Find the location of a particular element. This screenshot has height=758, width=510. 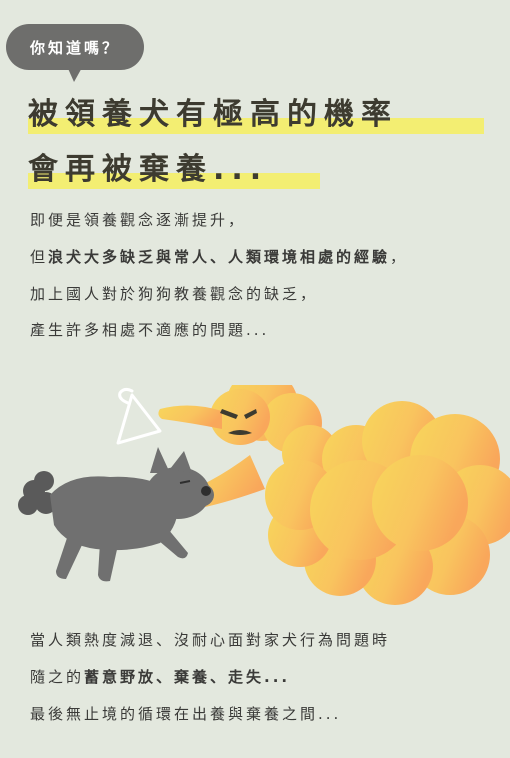

did-you-know-badge: 你知道嗎？ is located at coordinates (75, 47).